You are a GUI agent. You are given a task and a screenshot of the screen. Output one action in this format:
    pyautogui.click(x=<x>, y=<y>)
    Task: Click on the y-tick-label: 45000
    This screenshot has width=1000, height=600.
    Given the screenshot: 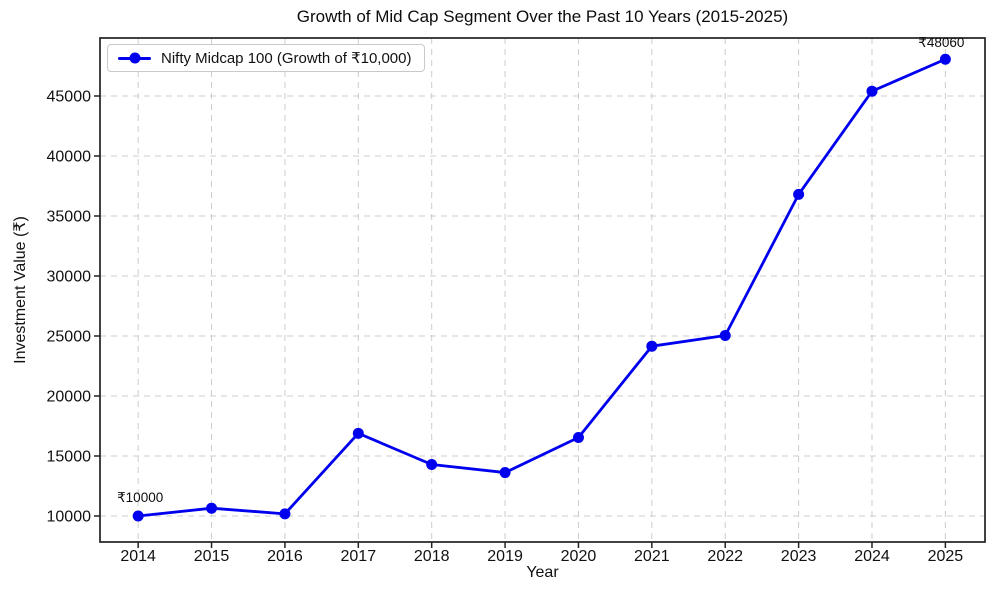 What is the action you would take?
    pyautogui.click(x=69, y=96)
    